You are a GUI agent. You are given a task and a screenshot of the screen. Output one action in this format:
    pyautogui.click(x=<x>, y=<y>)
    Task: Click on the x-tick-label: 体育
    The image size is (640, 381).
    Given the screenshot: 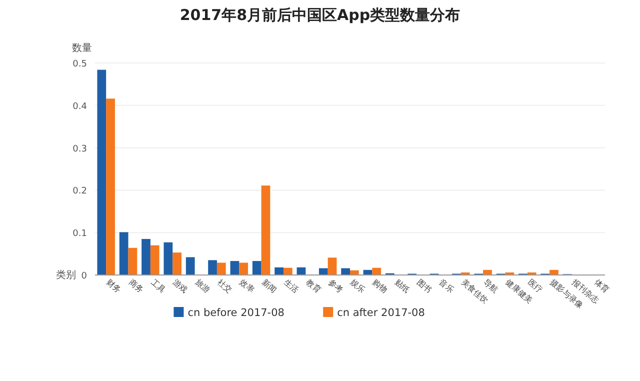 What is the action you would take?
    pyautogui.click(x=601, y=286)
    